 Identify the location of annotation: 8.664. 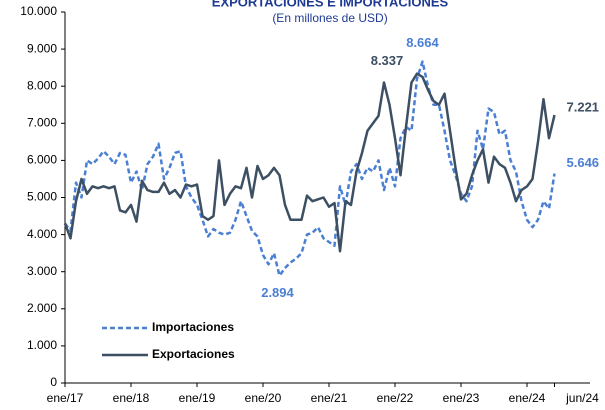
(422, 42).